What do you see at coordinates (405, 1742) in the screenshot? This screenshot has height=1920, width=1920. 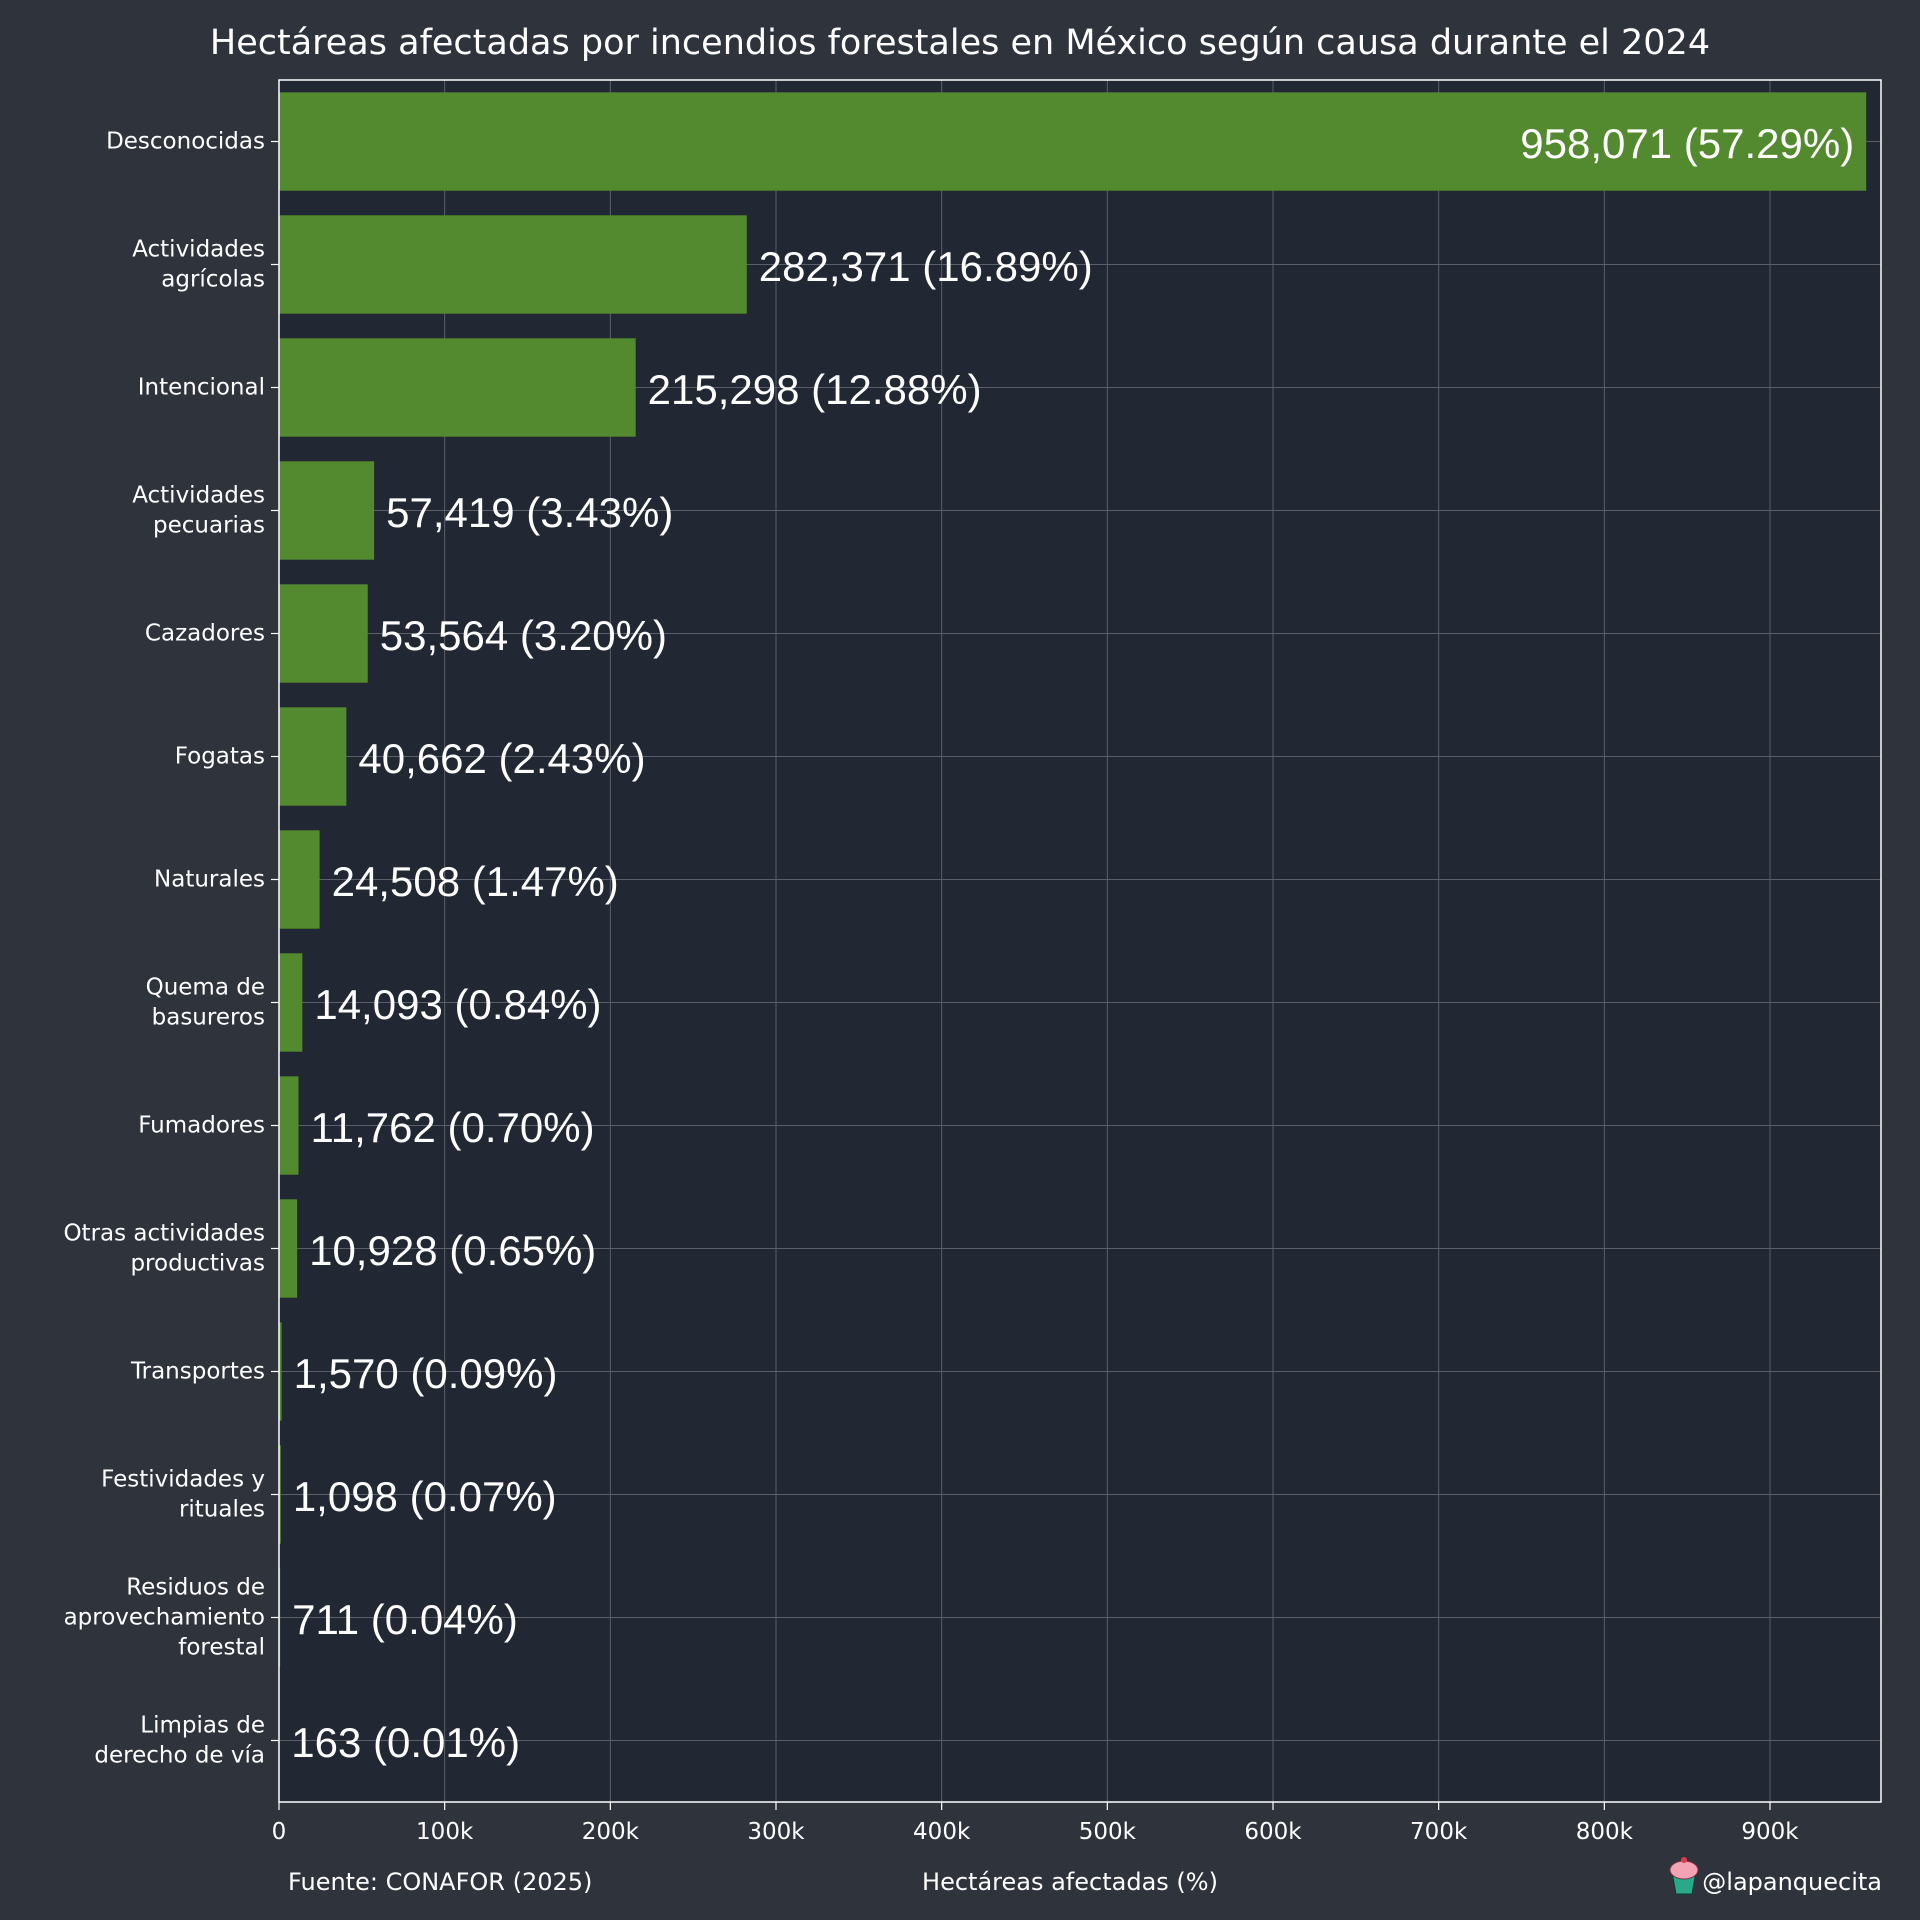 I see `data-label: 163 (0.01%)` at bounding box center [405, 1742].